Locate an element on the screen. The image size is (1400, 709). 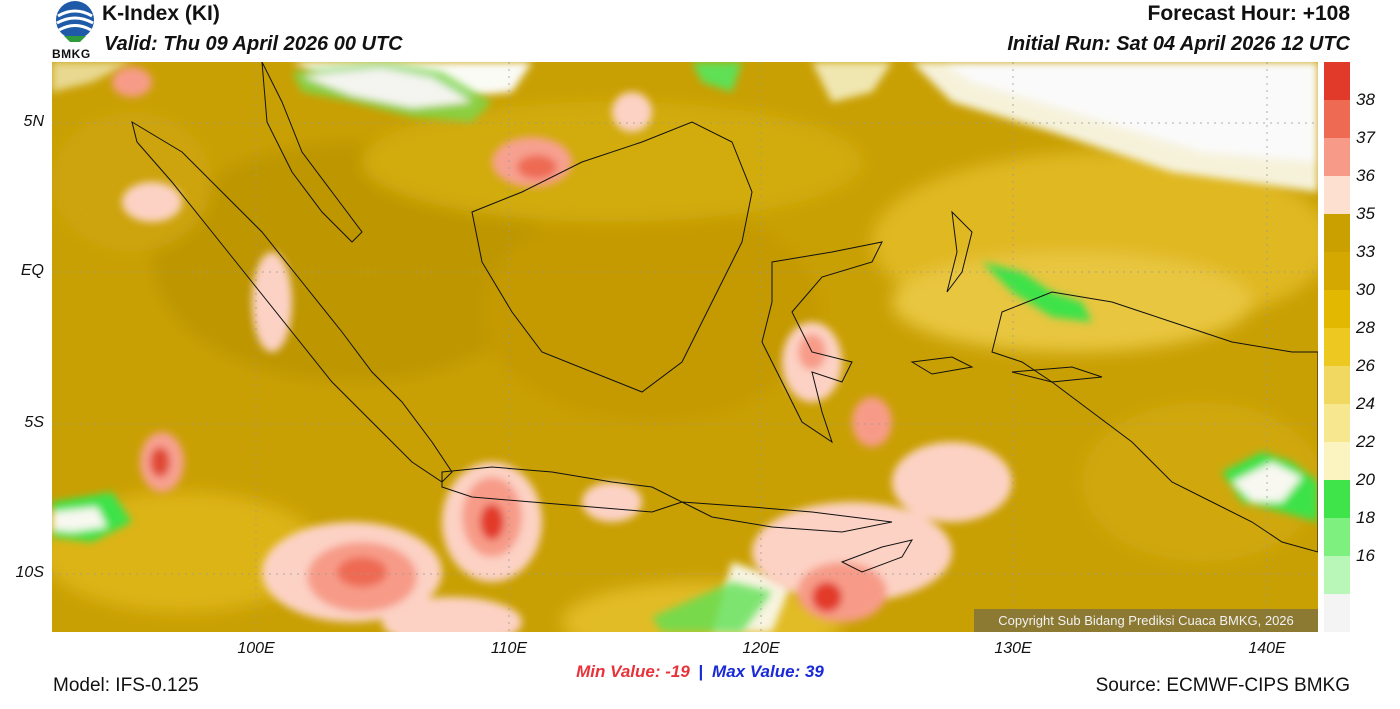
colorbar-label: 24 is located at coordinates (1365, 403).